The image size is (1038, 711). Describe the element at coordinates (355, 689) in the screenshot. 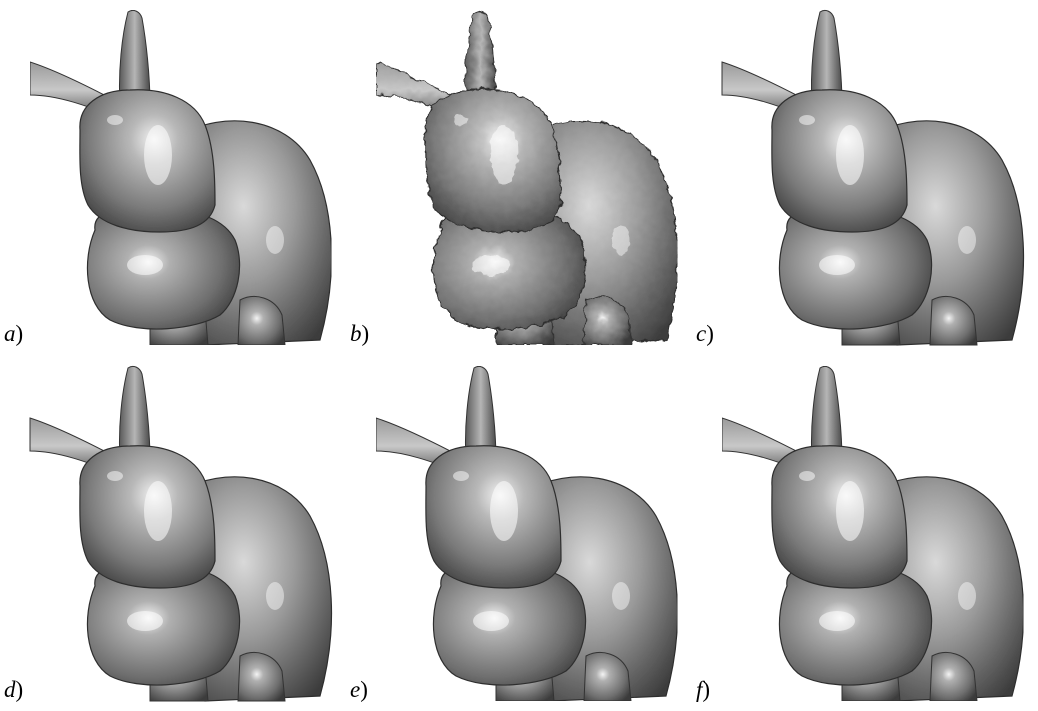

I see `panel-letter: e` at that location.